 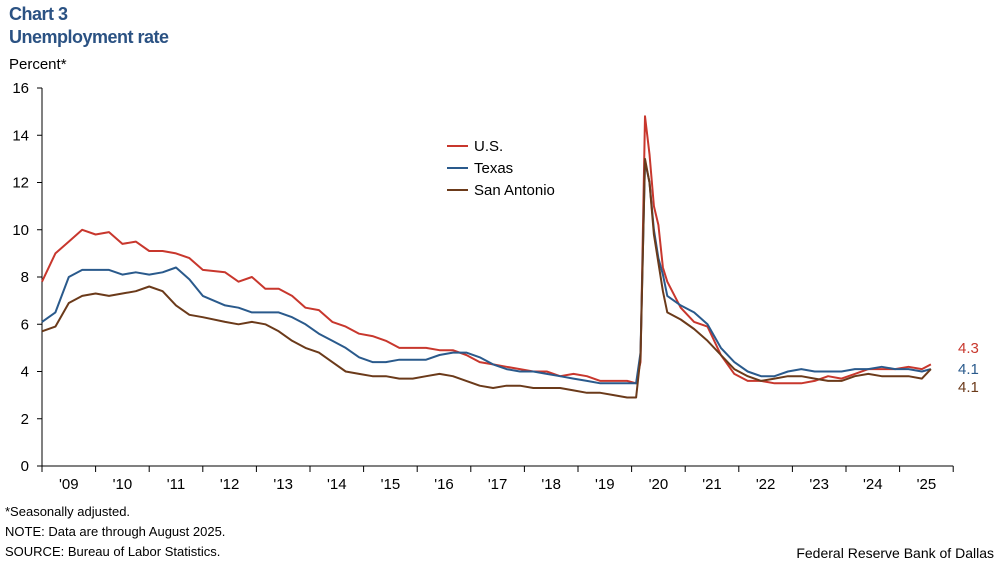 What do you see at coordinates (493, 168) in the screenshot?
I see `legend-label: Texas` at bounding box center [493, 168].